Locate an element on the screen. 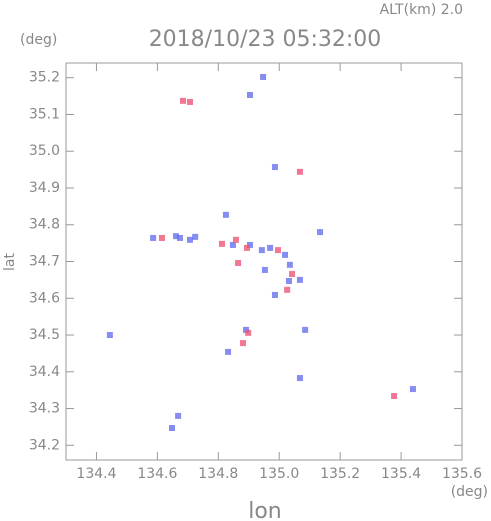  x-axis-label: lon is located at coordinates (265, 510).